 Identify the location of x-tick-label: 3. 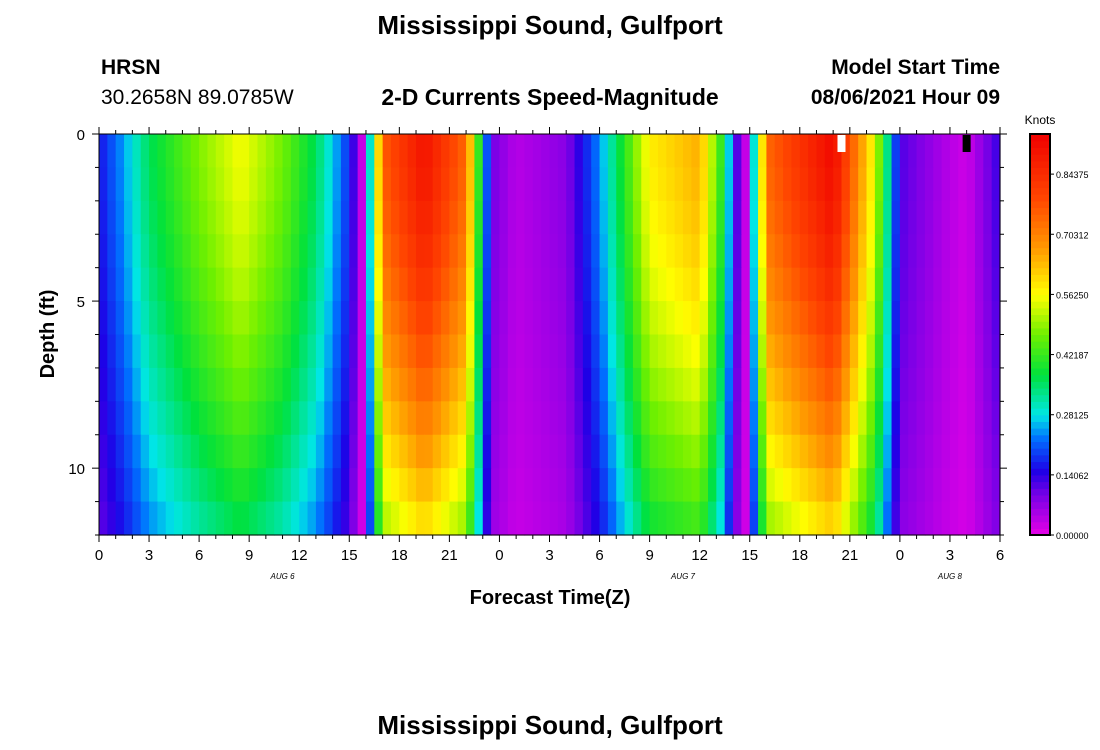
(149, 555).